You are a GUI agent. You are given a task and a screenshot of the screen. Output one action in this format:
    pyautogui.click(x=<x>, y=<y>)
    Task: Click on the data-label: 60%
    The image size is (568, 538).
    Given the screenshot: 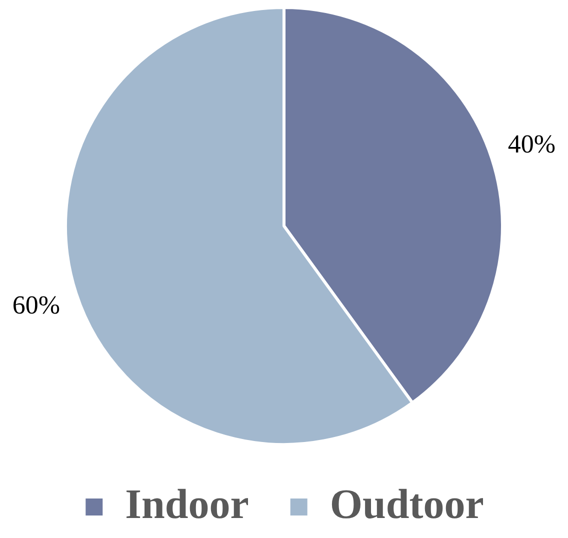 What is the action you would take?
    pyautogui.click(x=36, y=305)
    